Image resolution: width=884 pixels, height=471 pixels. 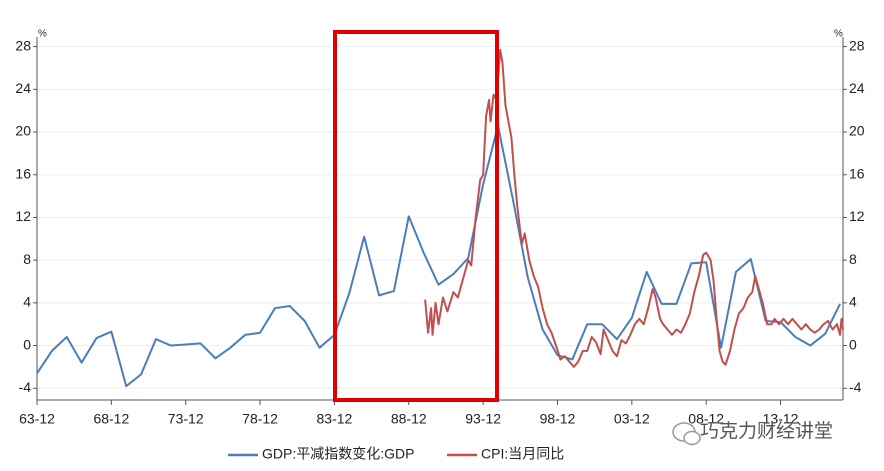 I want to click on x-tick-label: 63-12, so click(x=37, y=419).